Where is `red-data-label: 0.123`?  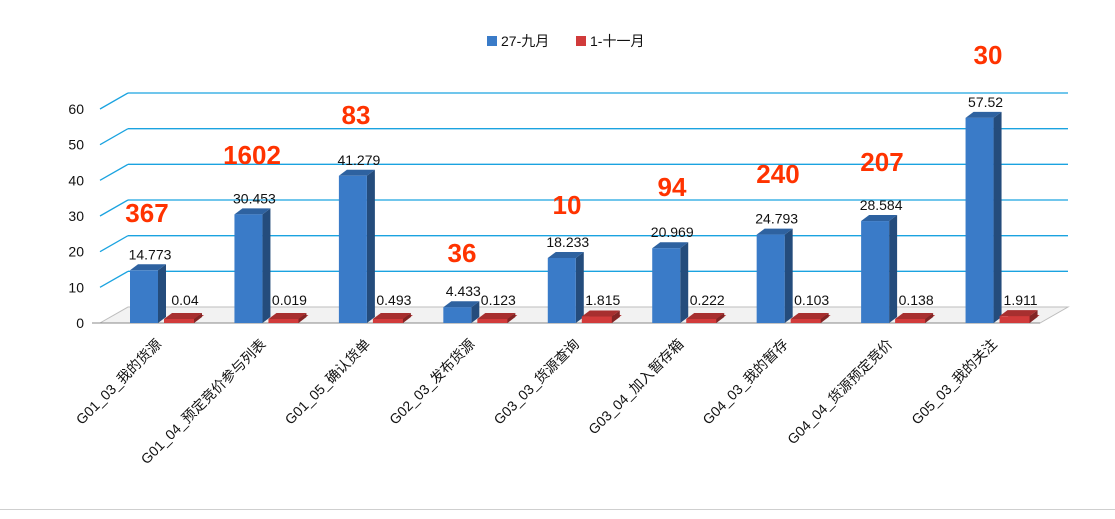 red-data-label: 0.123 is located at coordinates (498, 300).